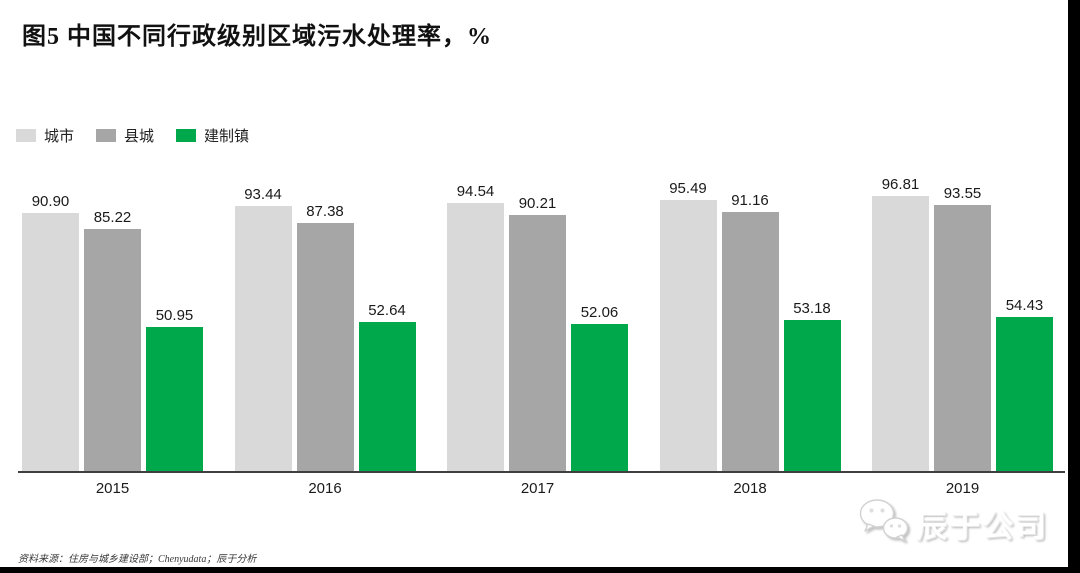 This screenshot has width=1080, height=573. Describe the element at coordinates (137, 559) in the screenshot. I see `source-note: 资料来源：住房与城乡建设部；Chenyudata；辰于分析` at that location.